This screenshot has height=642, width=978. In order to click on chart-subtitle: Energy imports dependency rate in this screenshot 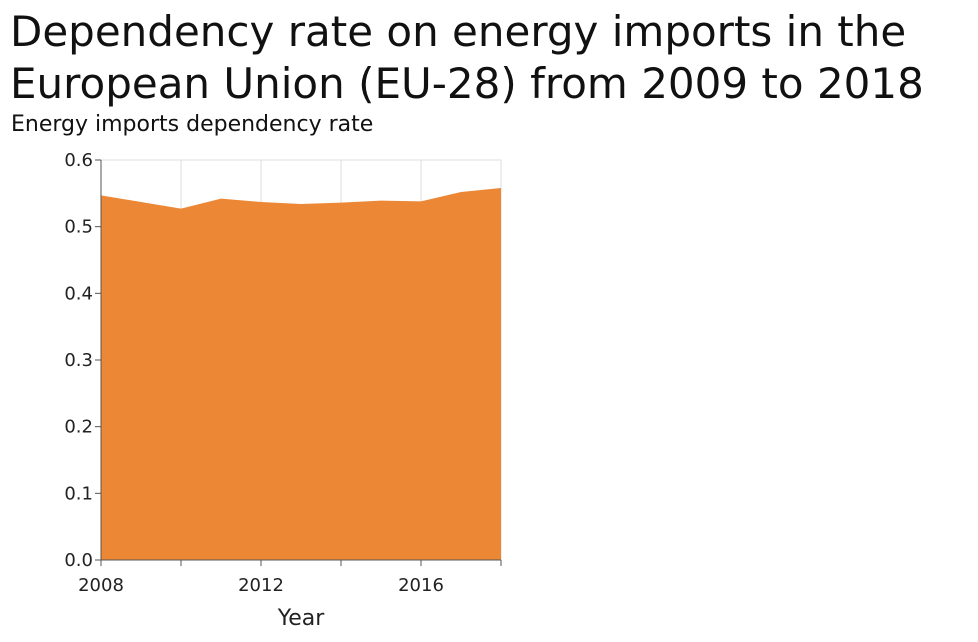, I will do `click(192, 124)`.